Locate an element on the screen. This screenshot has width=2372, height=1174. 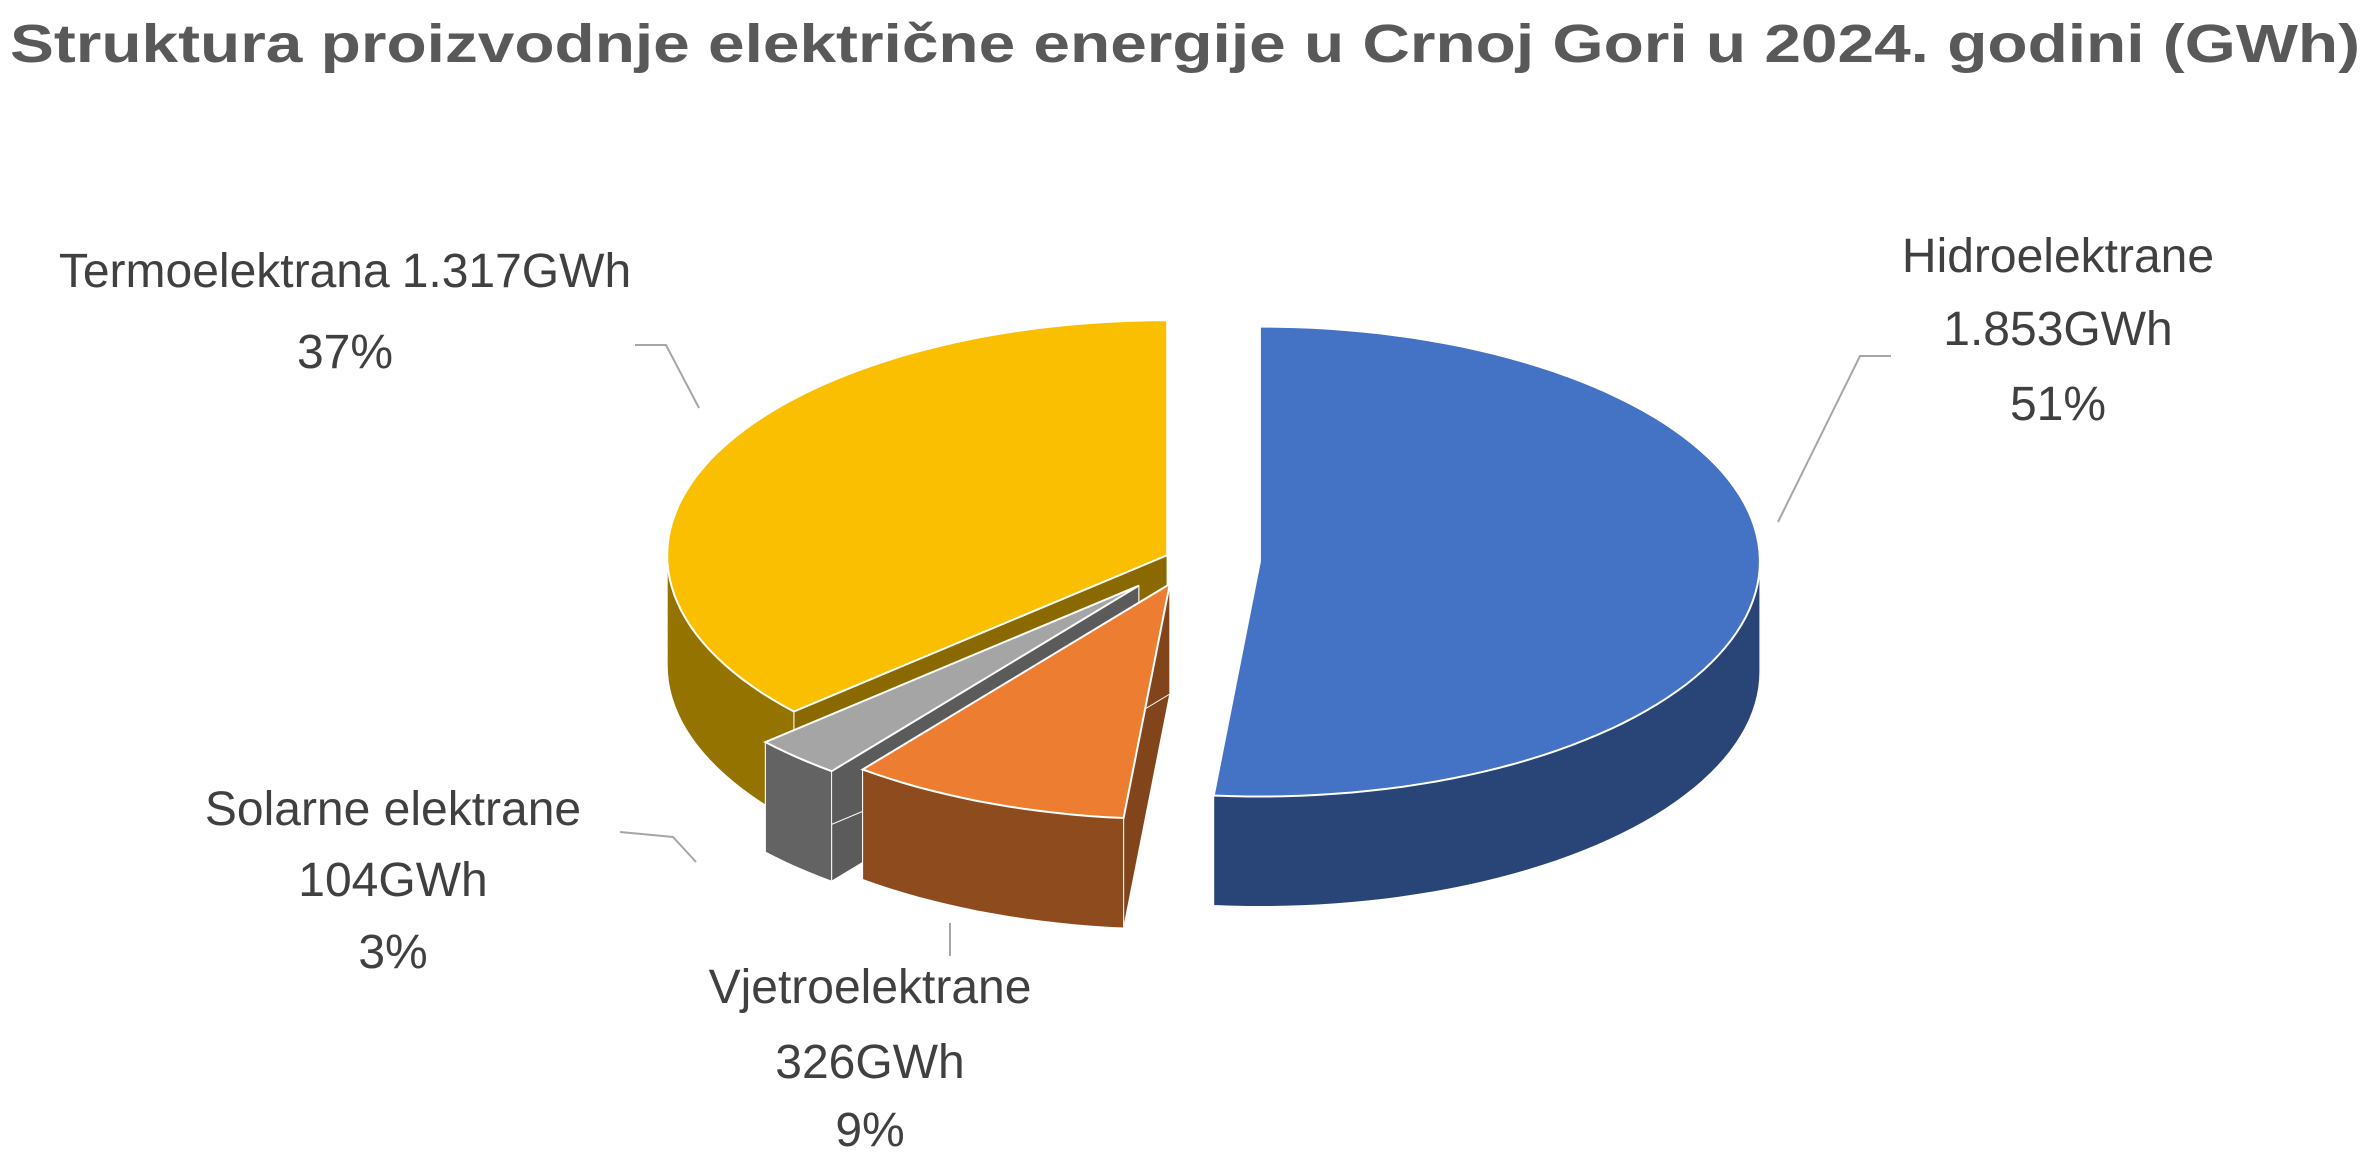
data-label-line: Termoelektrana 1.317GWh is located at coordinates (345, 271).